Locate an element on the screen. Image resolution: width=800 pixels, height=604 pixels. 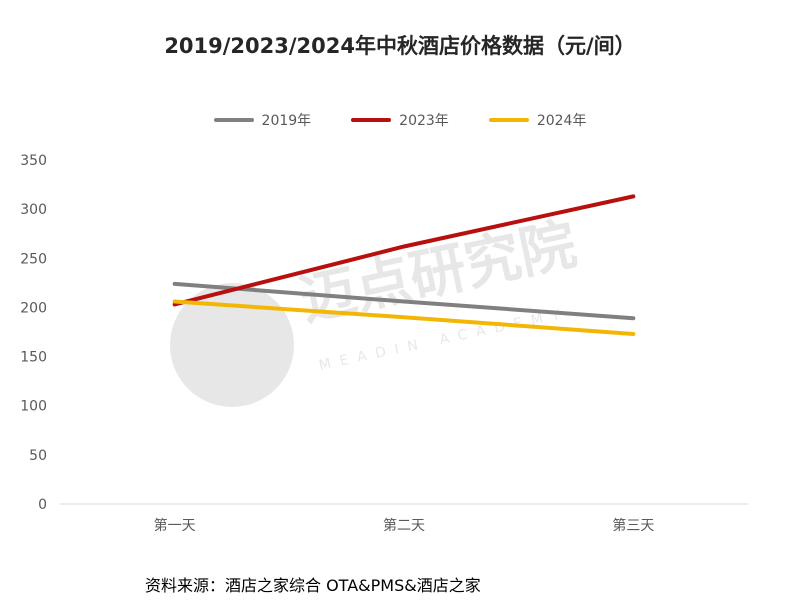
y-tick-label: 350 is located at coordinates (33, 161).